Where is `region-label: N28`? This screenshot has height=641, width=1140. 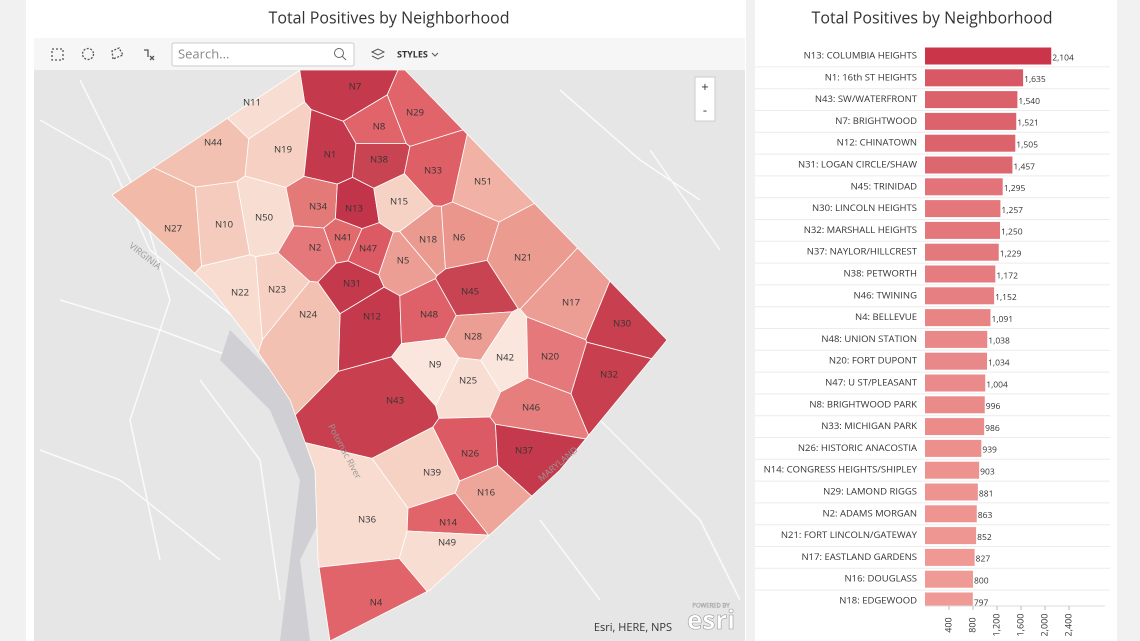 region-label: N28 is located at coordinates (473, 336).